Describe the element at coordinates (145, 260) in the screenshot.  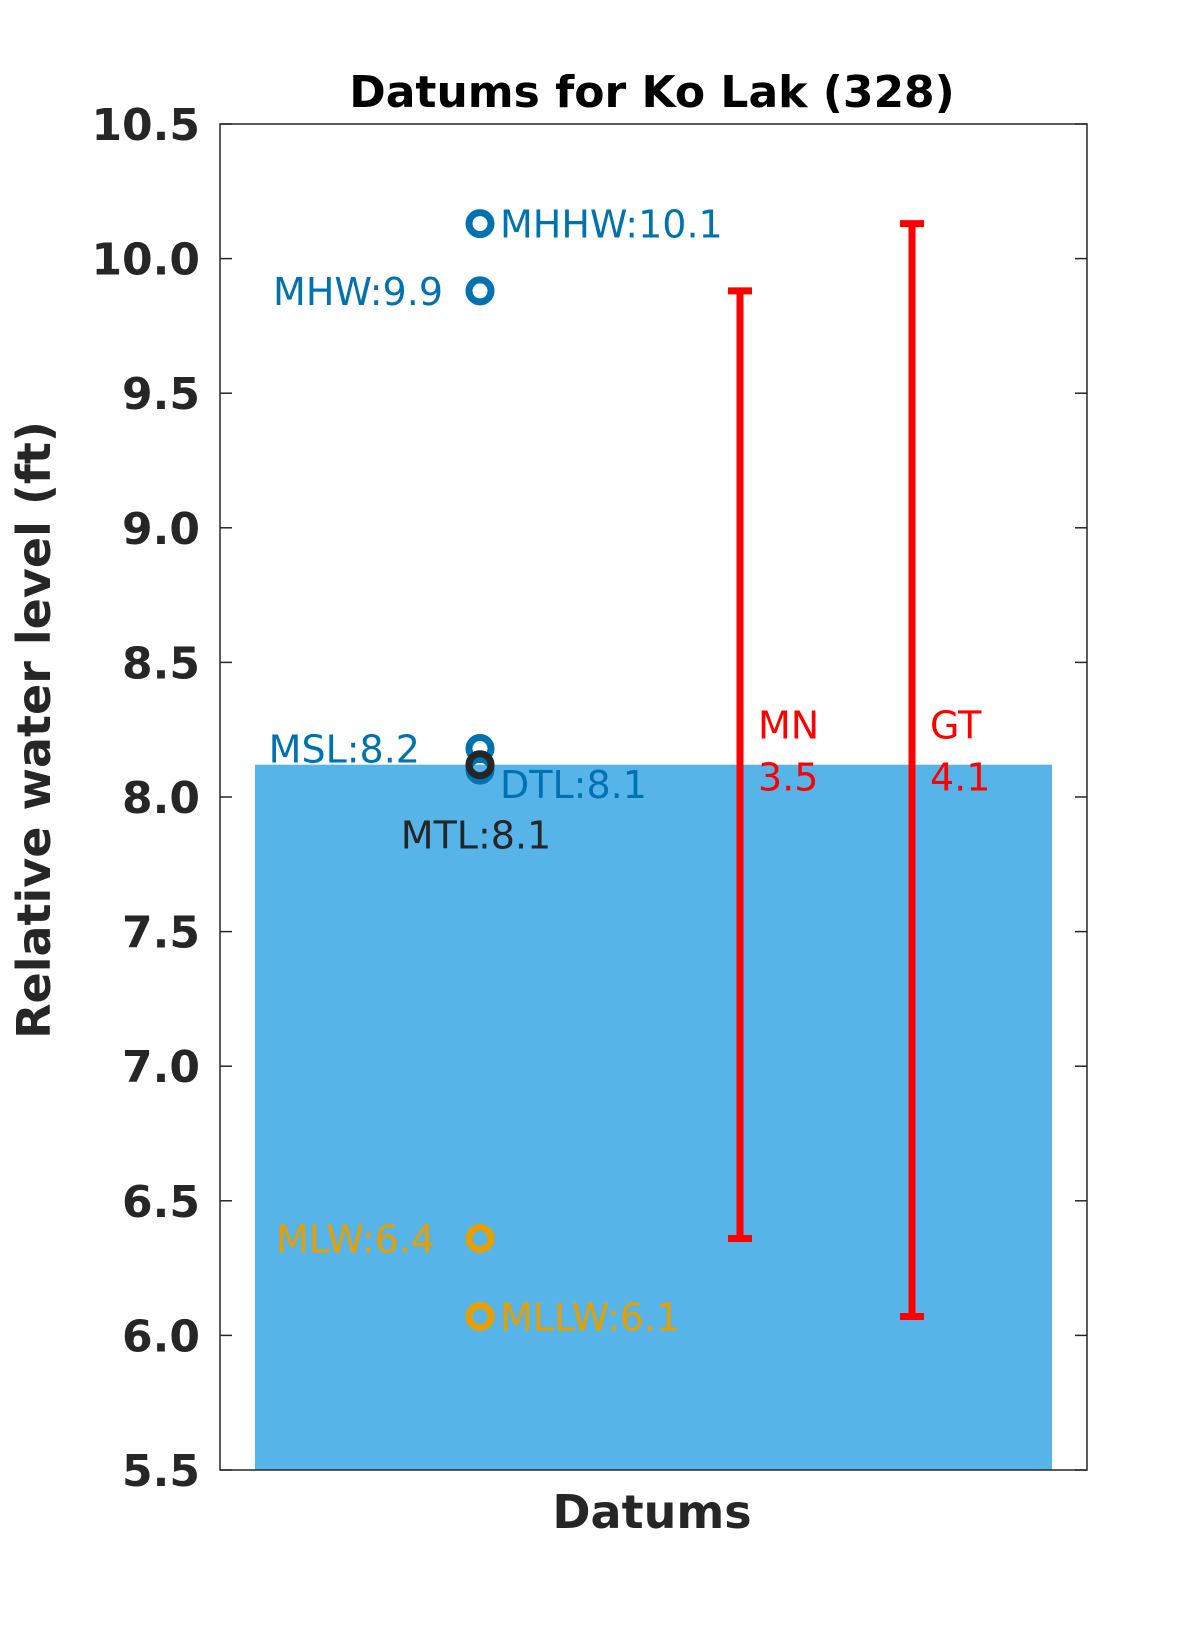
I see `y-tick-label: 10.0` at that location.